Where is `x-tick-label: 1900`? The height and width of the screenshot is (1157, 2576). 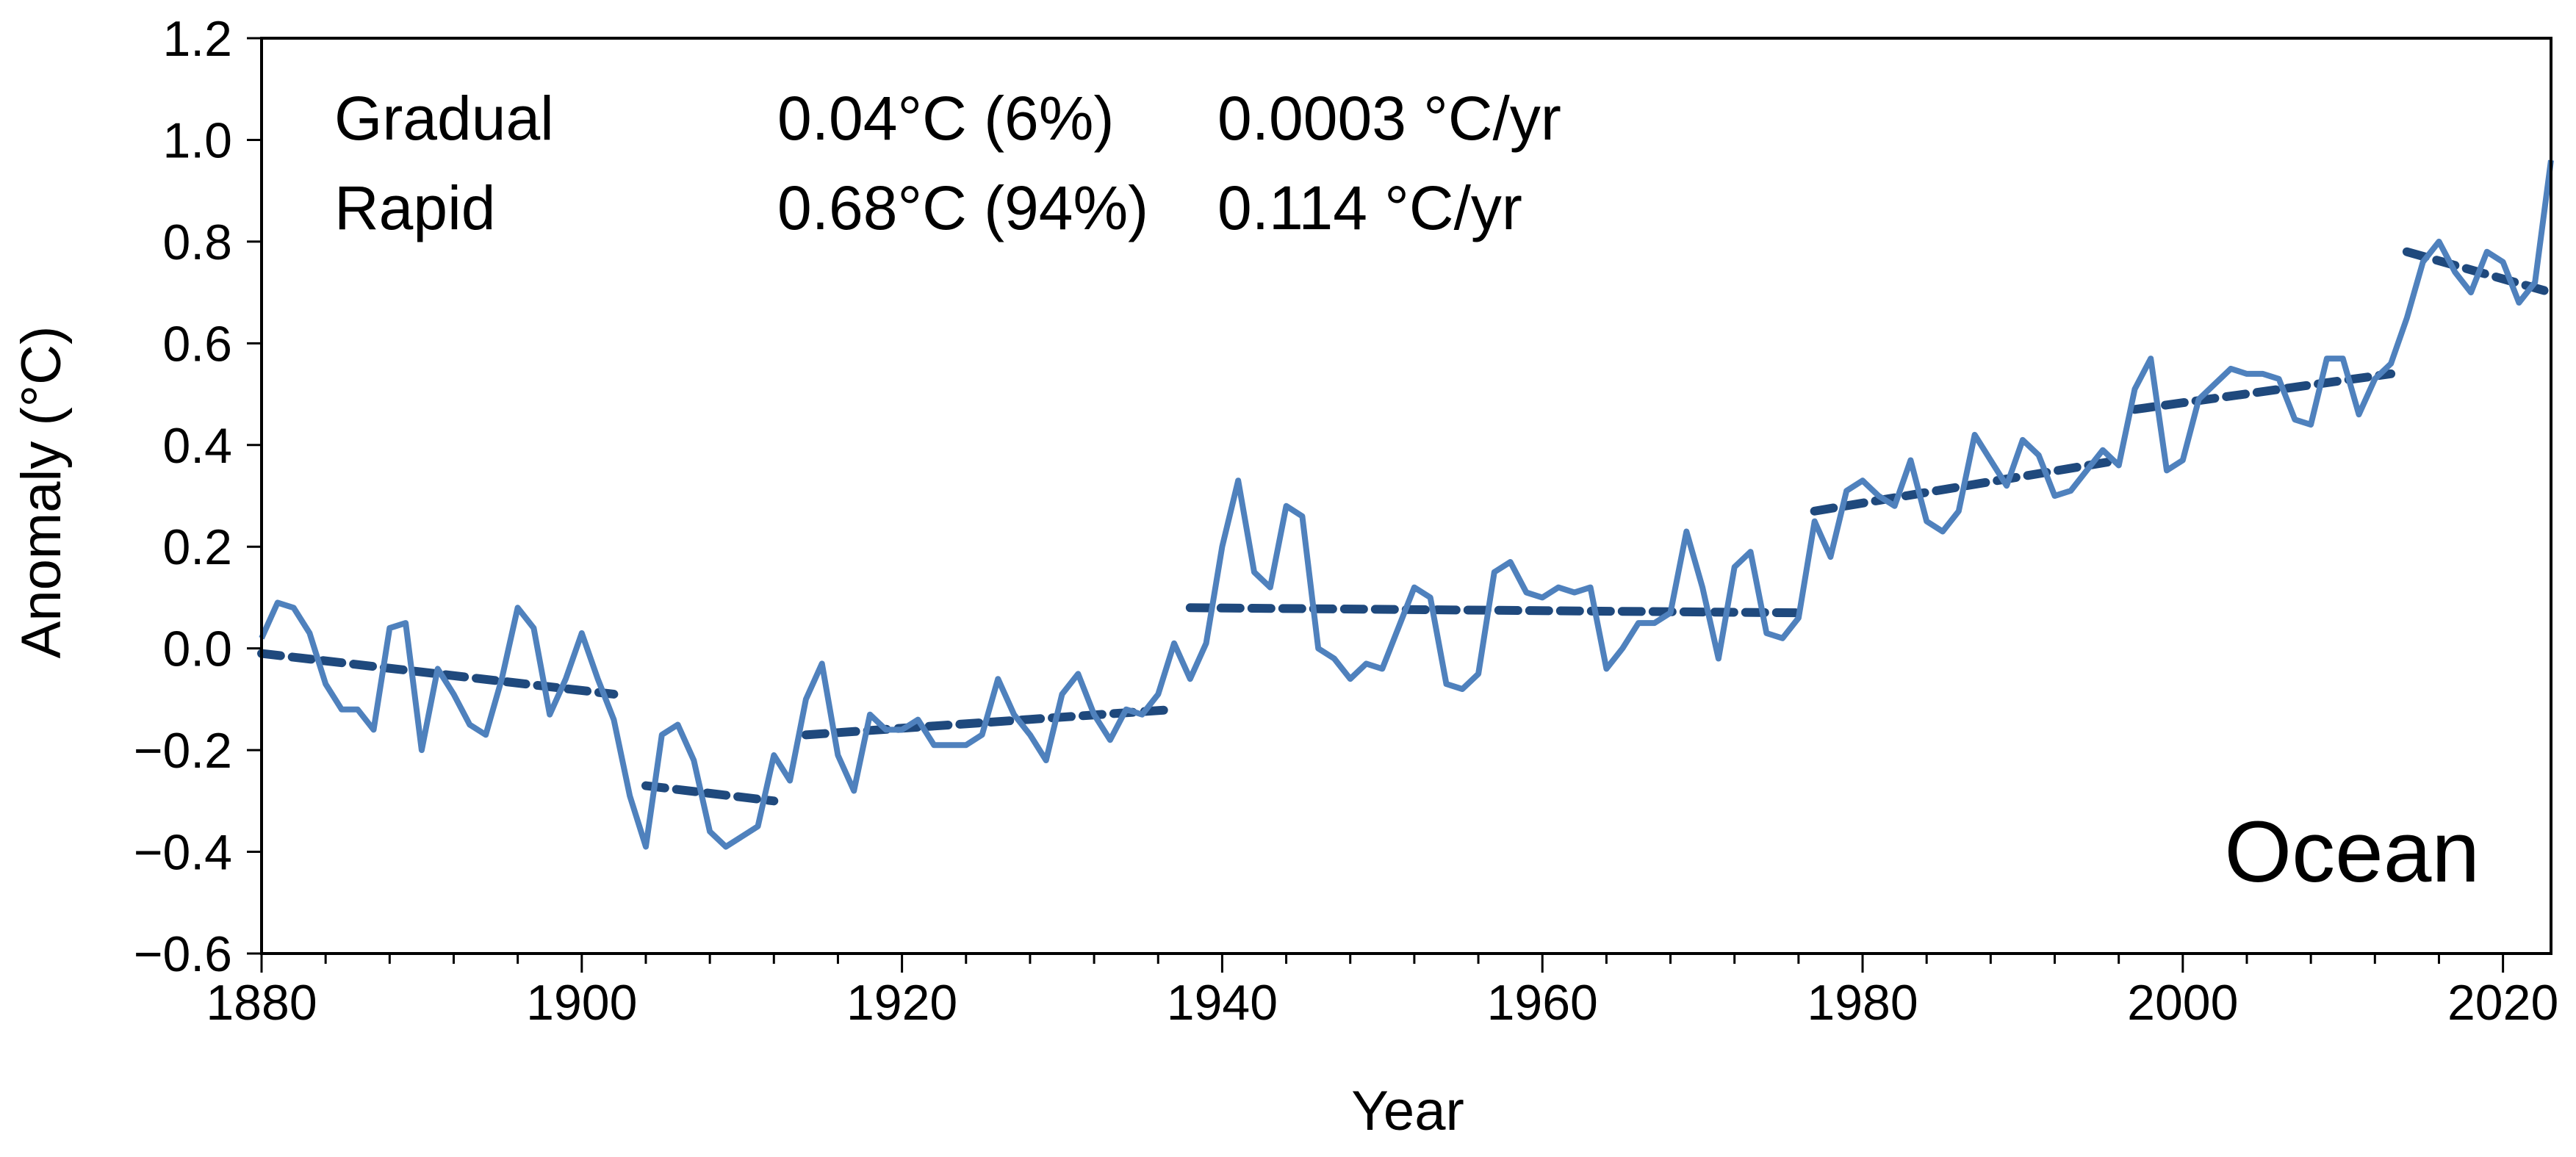
x-tick-label: 1900 is located at coordinates (581, 1003).